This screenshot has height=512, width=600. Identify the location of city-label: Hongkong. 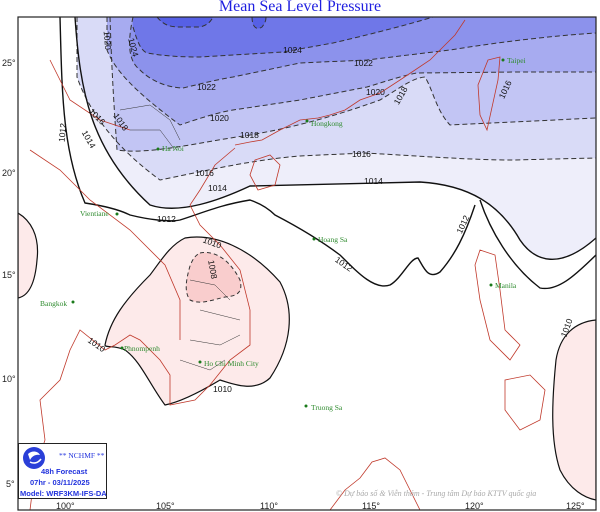
(327, 123).